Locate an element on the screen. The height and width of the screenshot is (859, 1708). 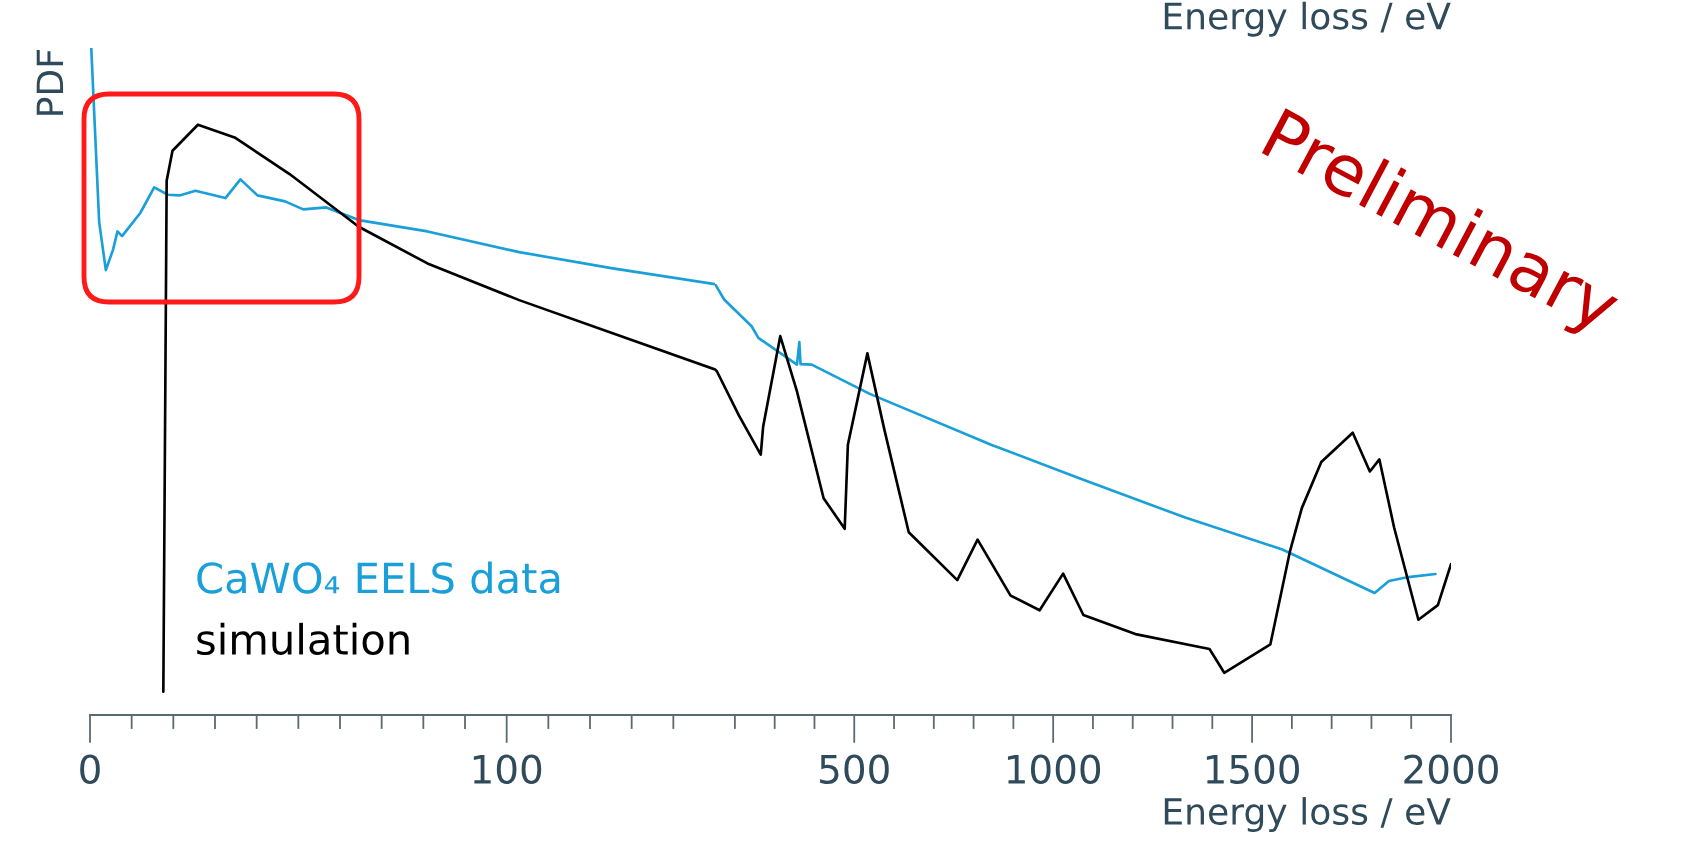
x-tick-label: 1000 is located at coordinates (1054, 769).